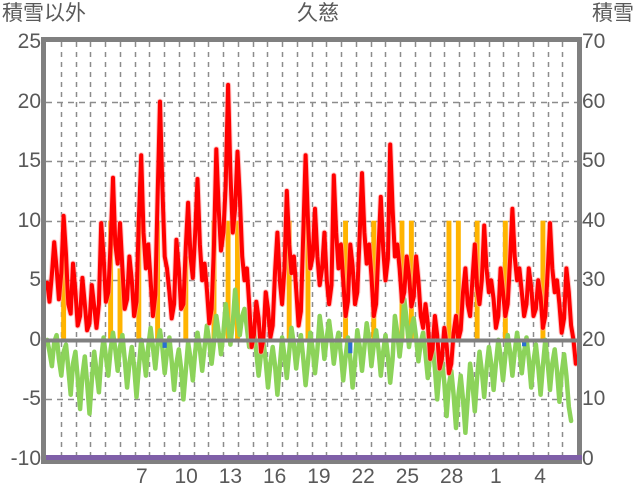 This screenshot has height=501, width=636. I want to click on x-tick-16: 16, so click(274, 476).